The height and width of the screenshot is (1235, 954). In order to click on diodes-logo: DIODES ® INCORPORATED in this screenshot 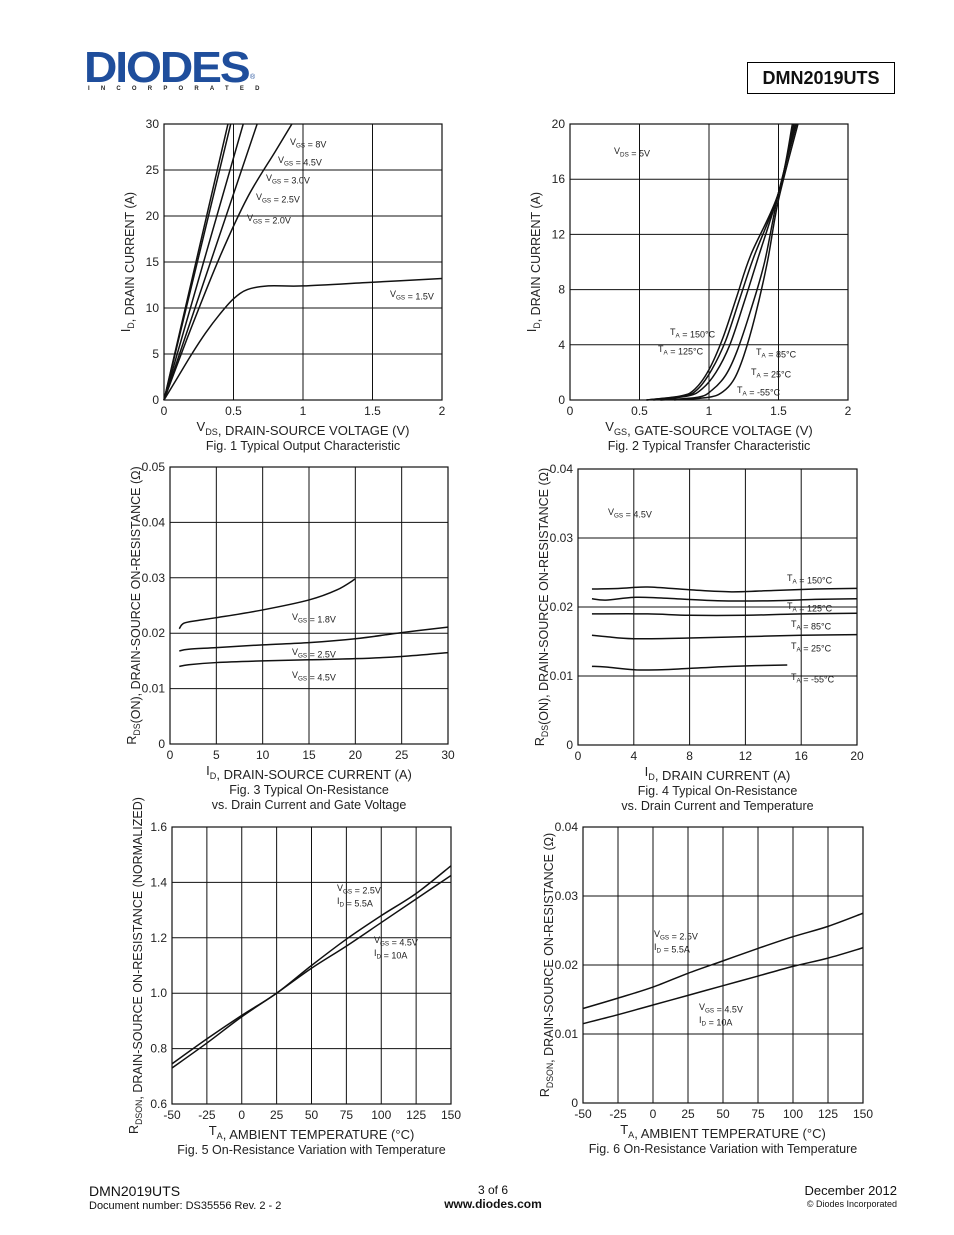, I will do `click(171, 69)`.